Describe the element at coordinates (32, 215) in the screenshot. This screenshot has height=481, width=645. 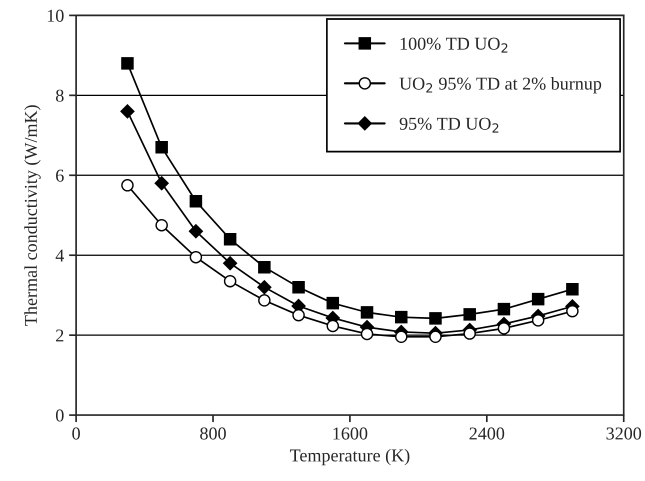
I see `y-axis-title: Thermal conductivity (W/mK)` at that location.